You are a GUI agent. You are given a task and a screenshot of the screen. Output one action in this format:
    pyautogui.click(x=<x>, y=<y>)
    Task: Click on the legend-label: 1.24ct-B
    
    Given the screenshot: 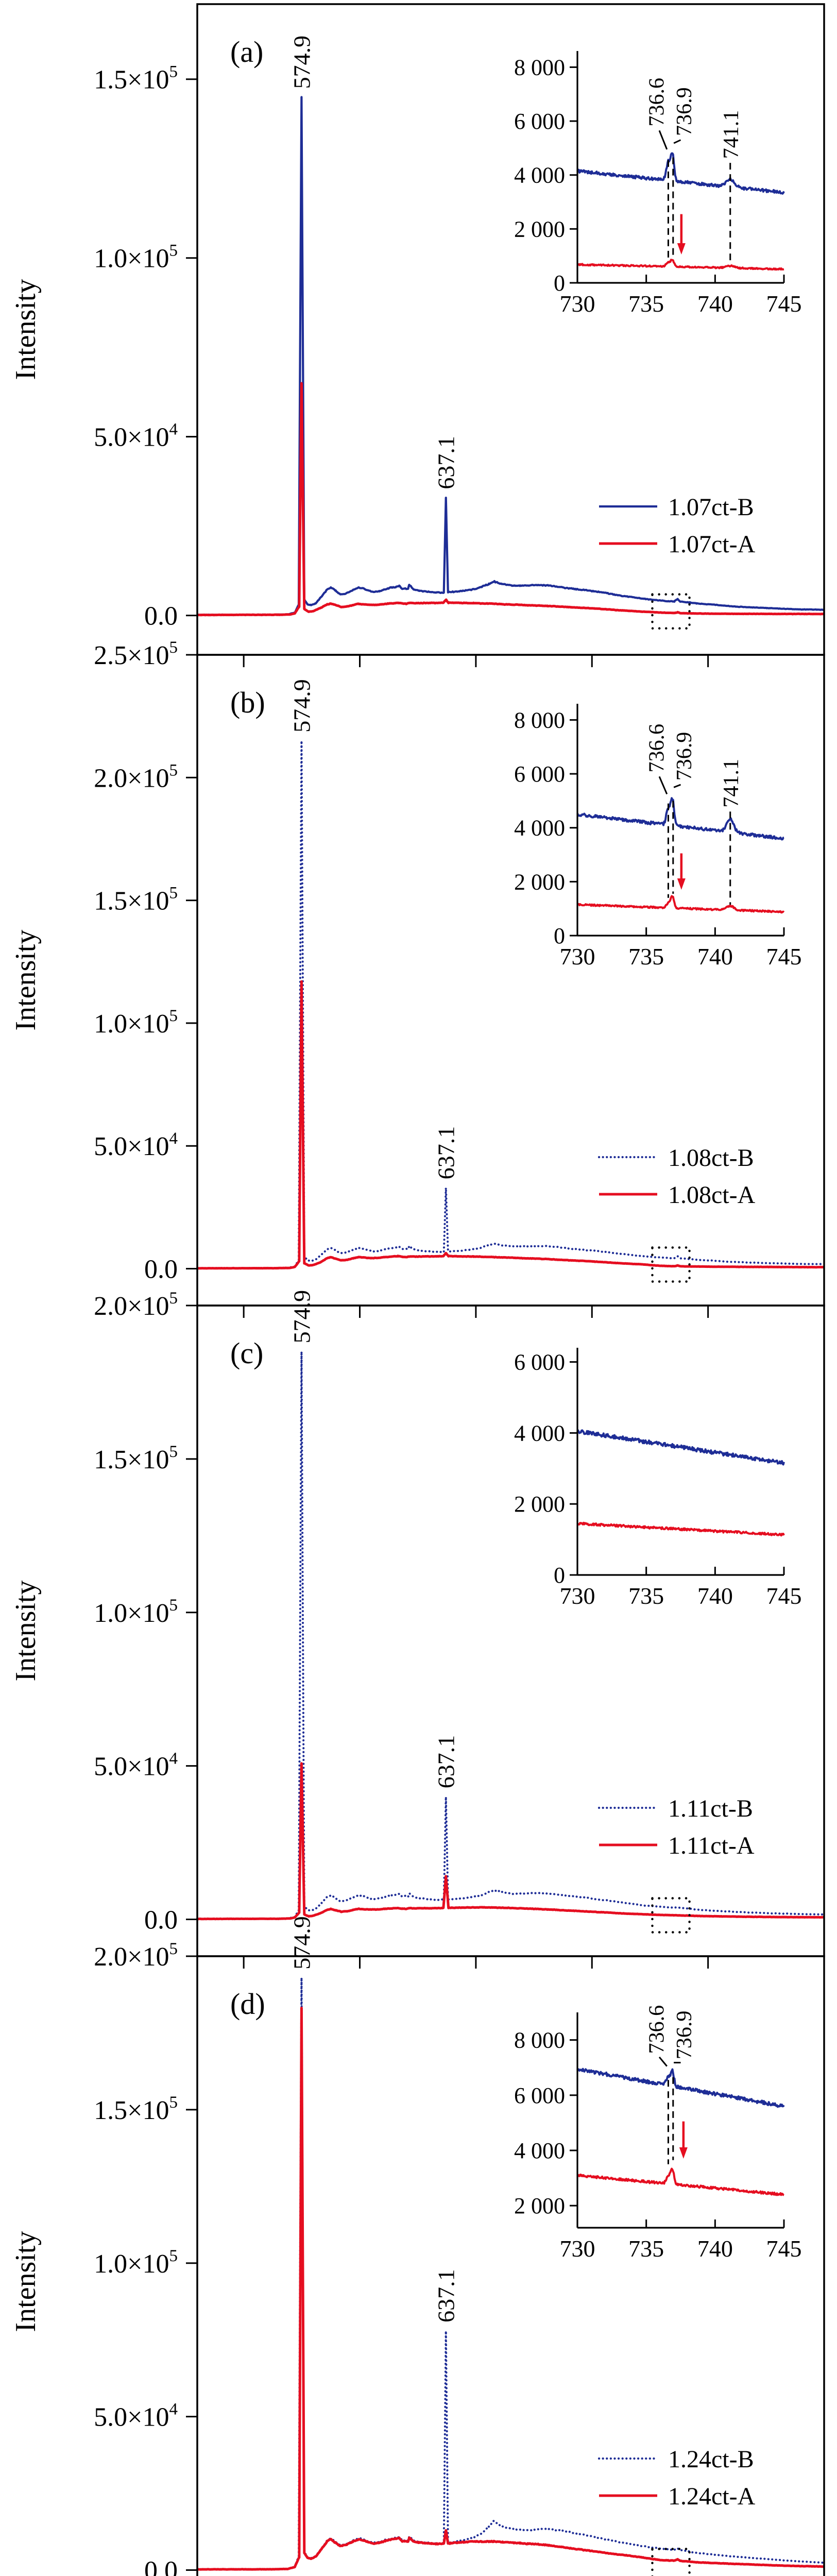 What is the action you would take?
    pyautogui.click(x=711, y=2459)
    